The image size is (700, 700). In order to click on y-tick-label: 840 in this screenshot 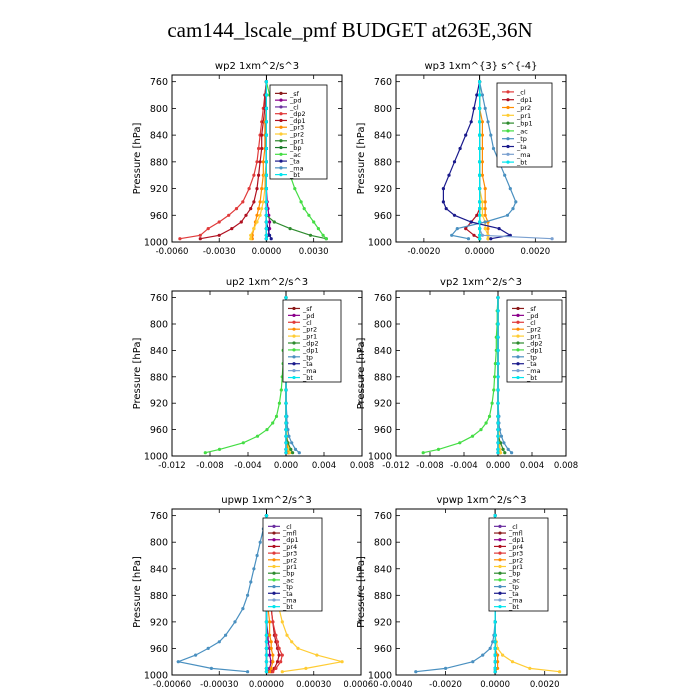, I will do `click(159, 569)`.